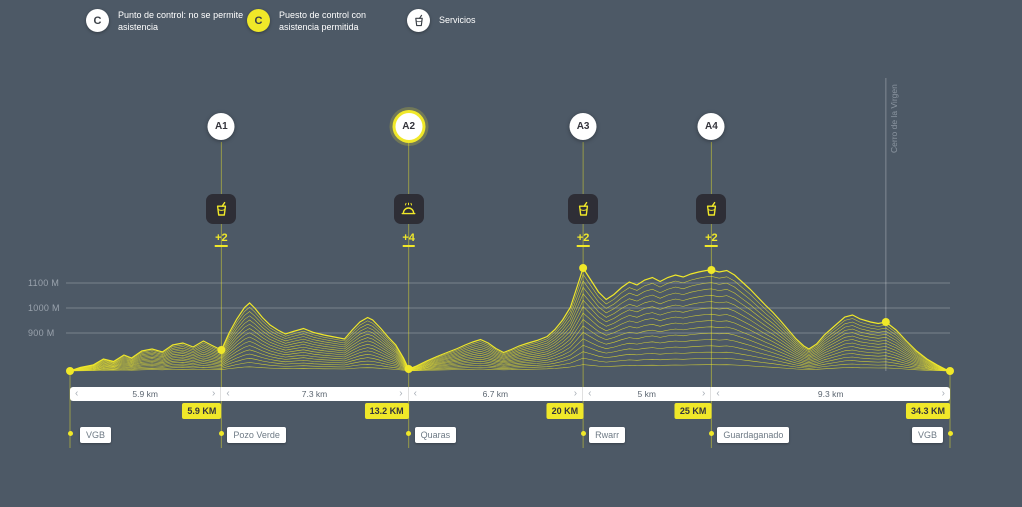  What do you see at coordinates (44, 308) in the screenshot?
I see `y-axis-tick-1000: 1000 M` at bounding box center [44, 308].